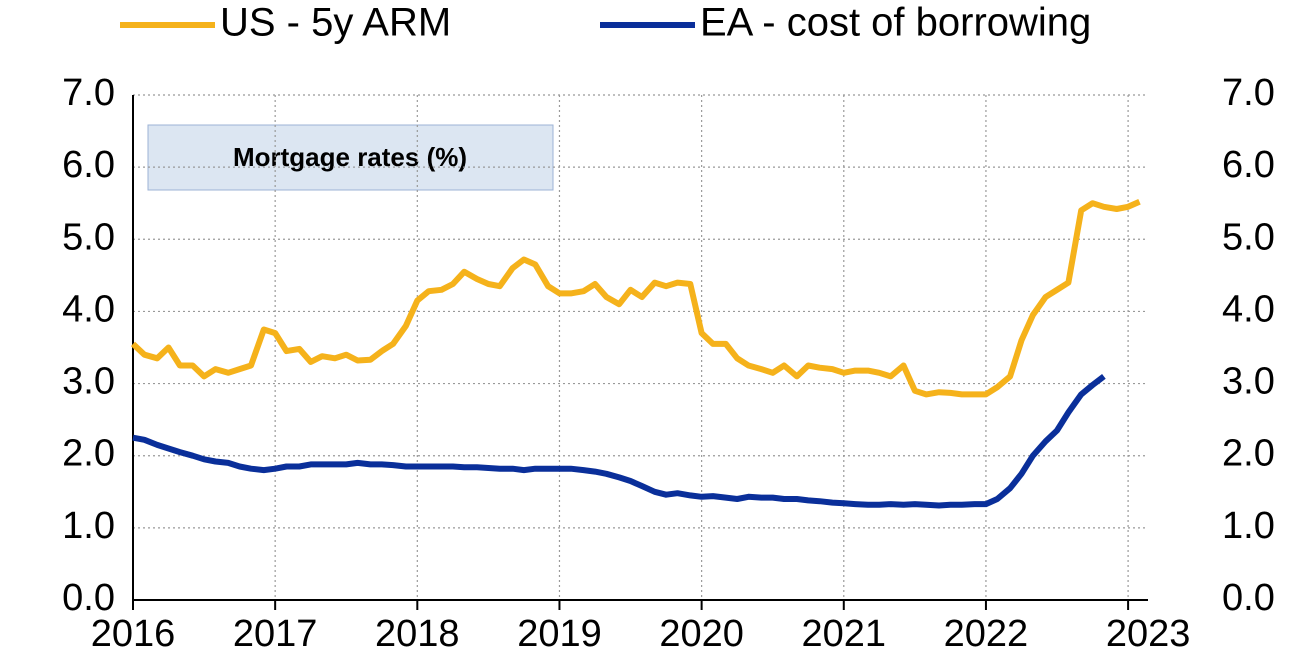 The width and height of the screenshot is (1296, 660). I want to click on y2-tick-label: 0.0, so click(1248, 598).